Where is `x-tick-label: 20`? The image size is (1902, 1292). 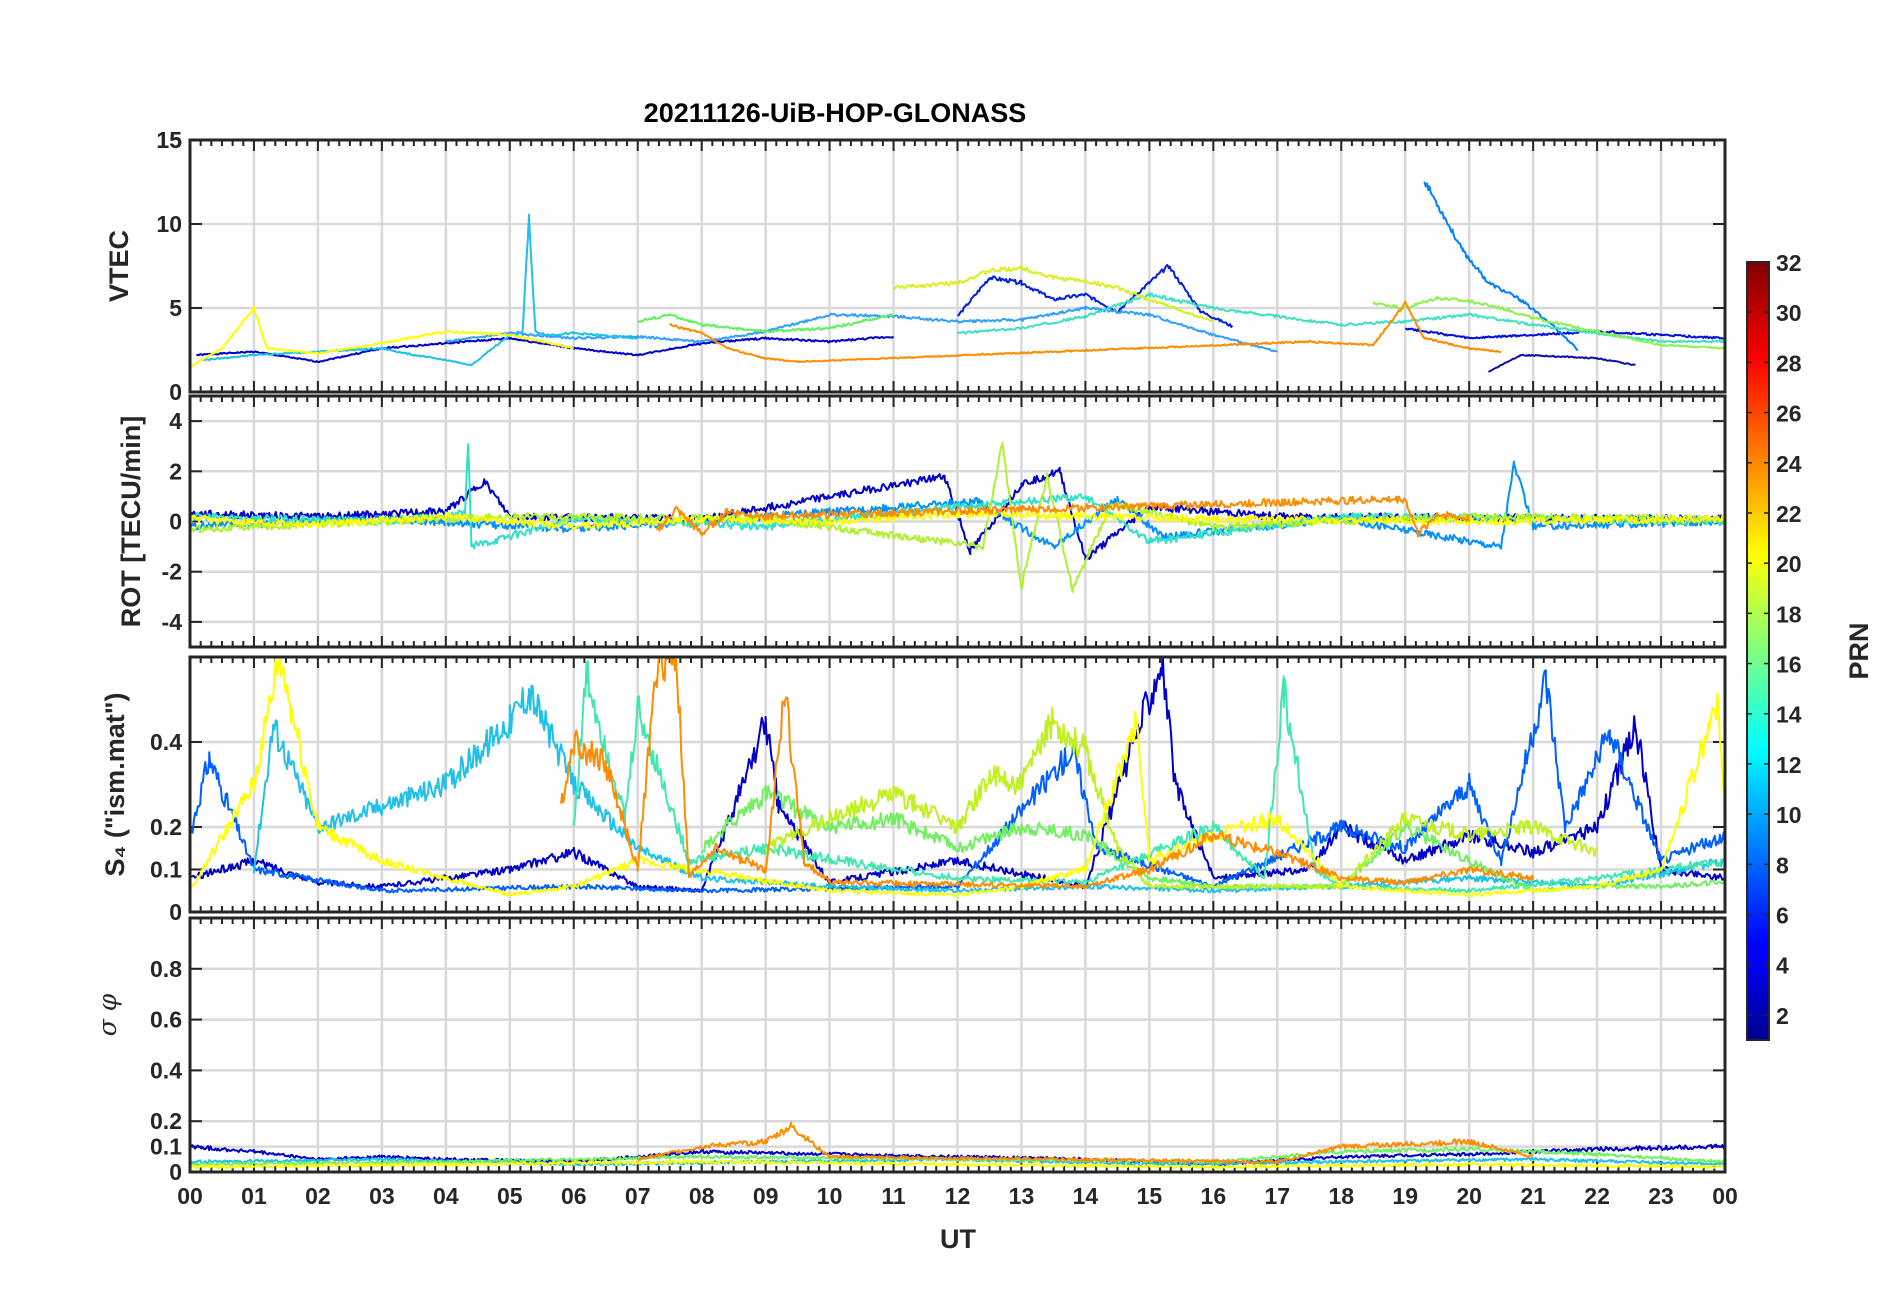
x-tick-label: 20 is located at coordinates (1469, 1196).